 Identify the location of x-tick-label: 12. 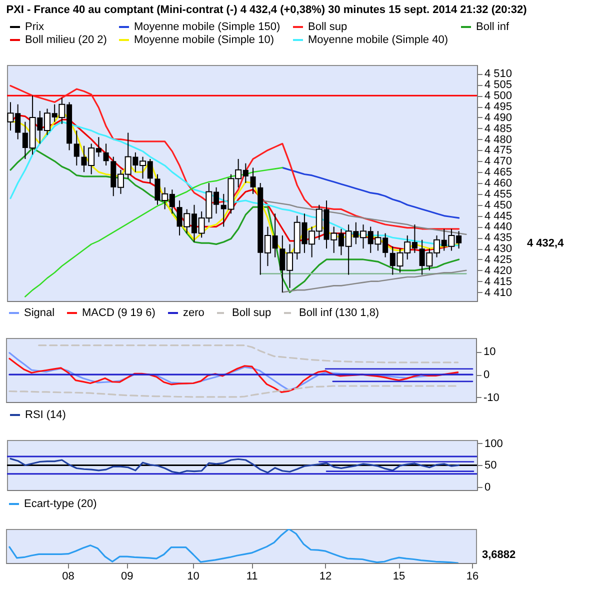
(325, 576).